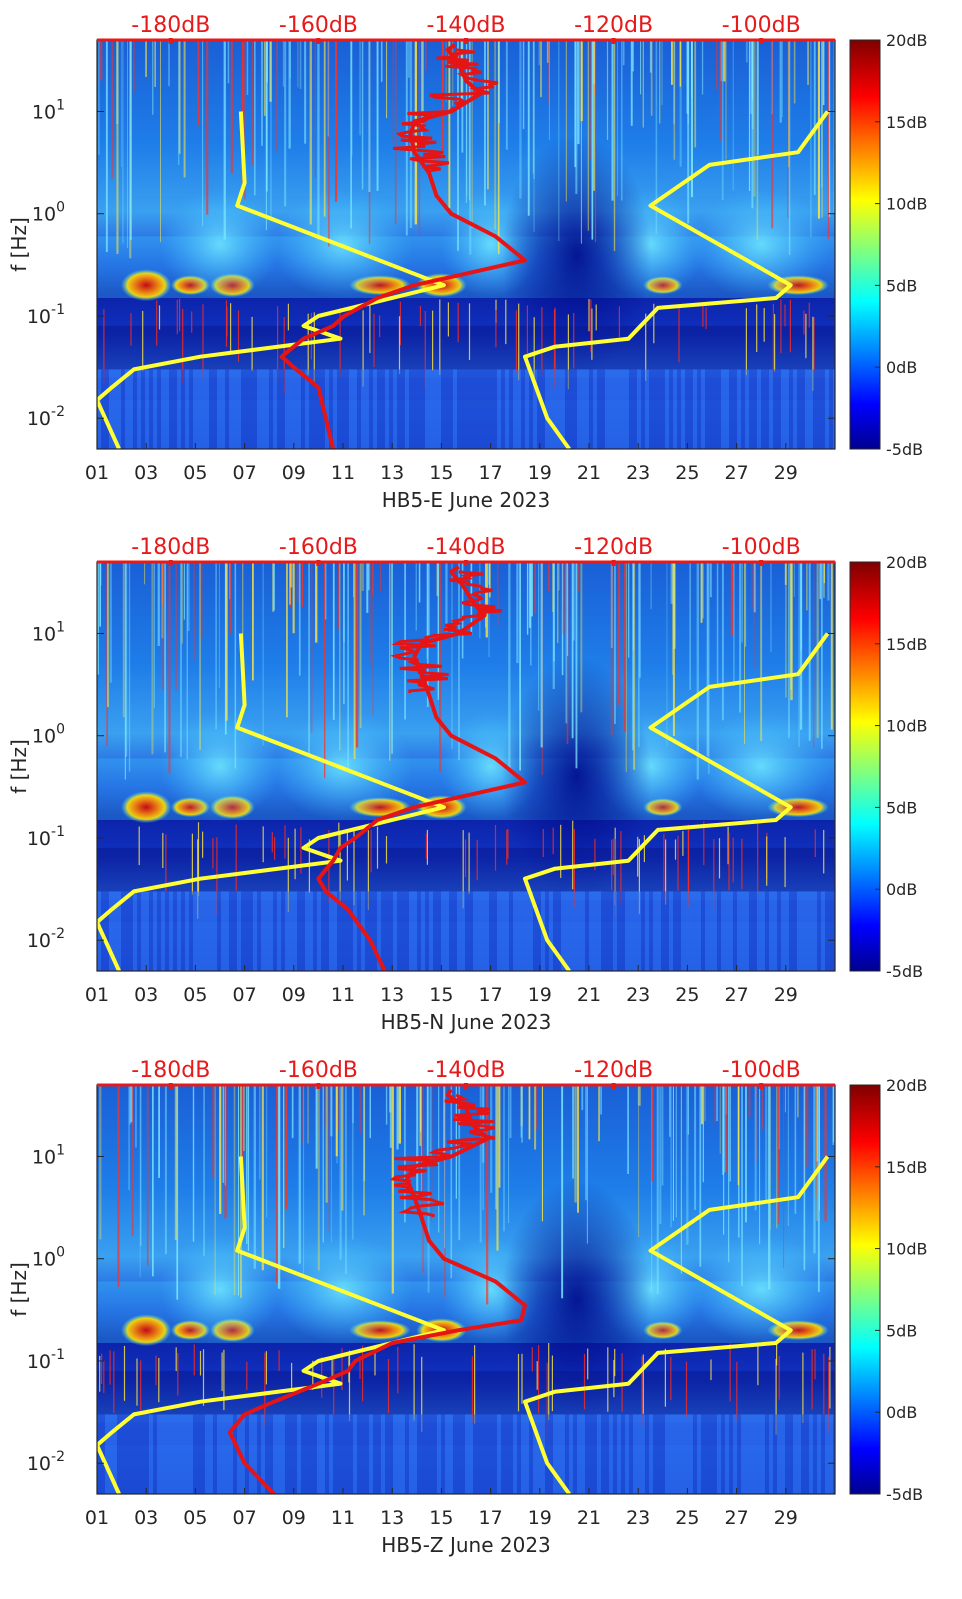  I want to click on x-axis-label: HB5-Z June 2023, so click(466, 1545).